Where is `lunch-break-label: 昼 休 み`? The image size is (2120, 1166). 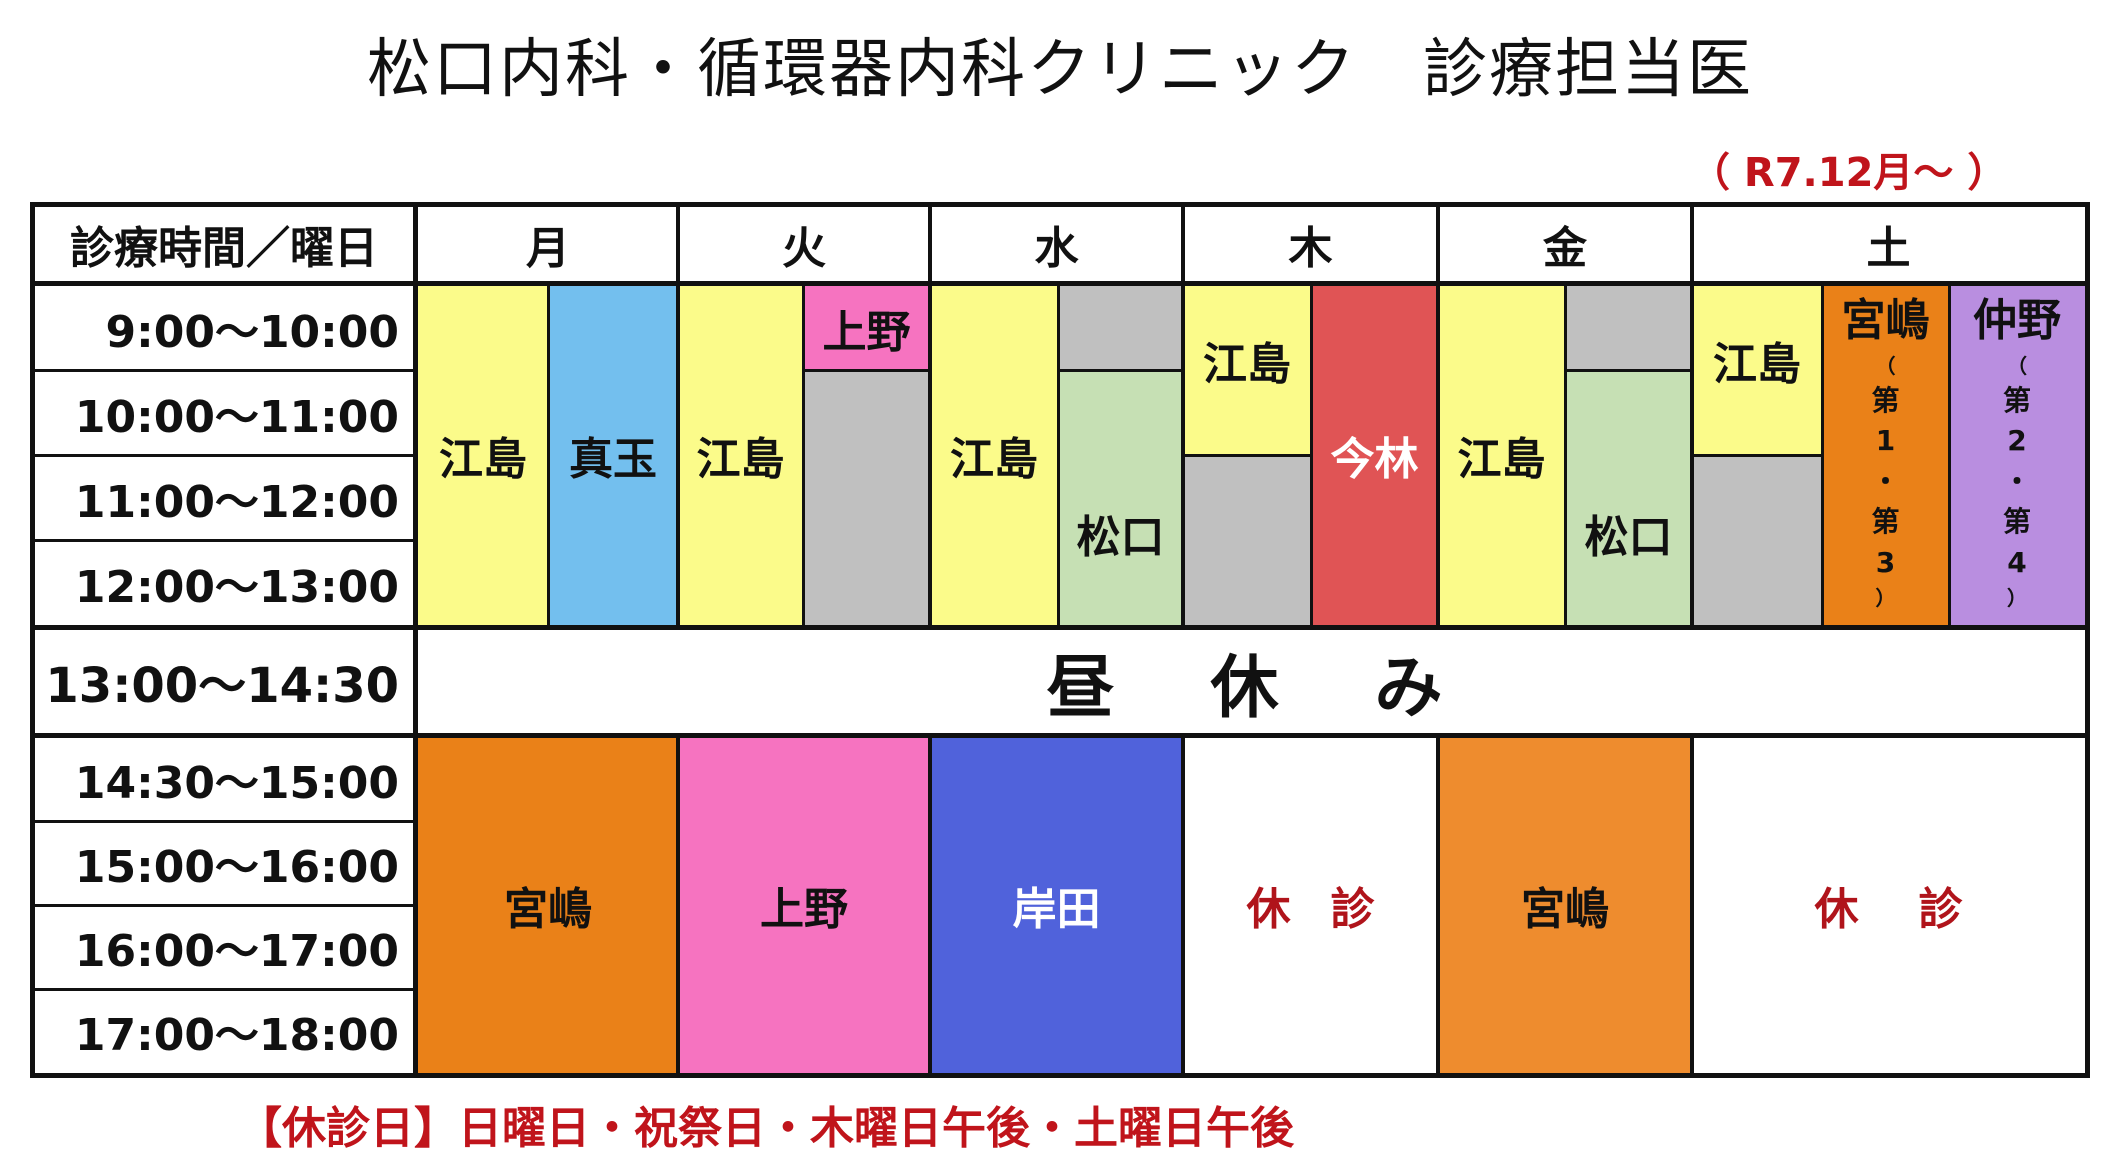
lunch-break-label: 昼 休 み is located at coordinates (1251, 688).